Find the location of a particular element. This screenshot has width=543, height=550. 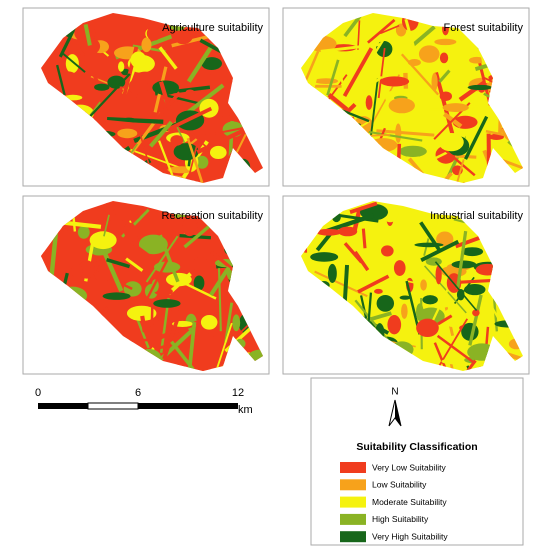

map-panel: Industrial suitability is located at coordinates (406, 285).